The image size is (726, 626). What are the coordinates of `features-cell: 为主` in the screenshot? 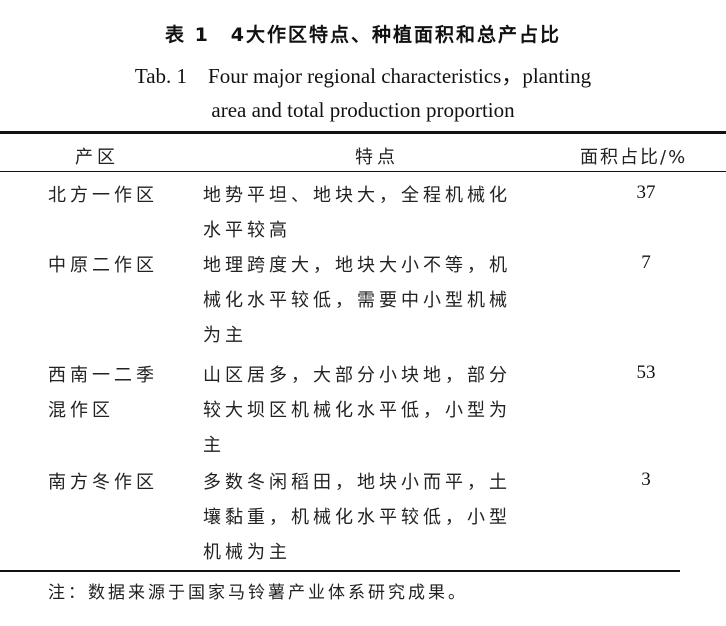 It's located at (225, 335).